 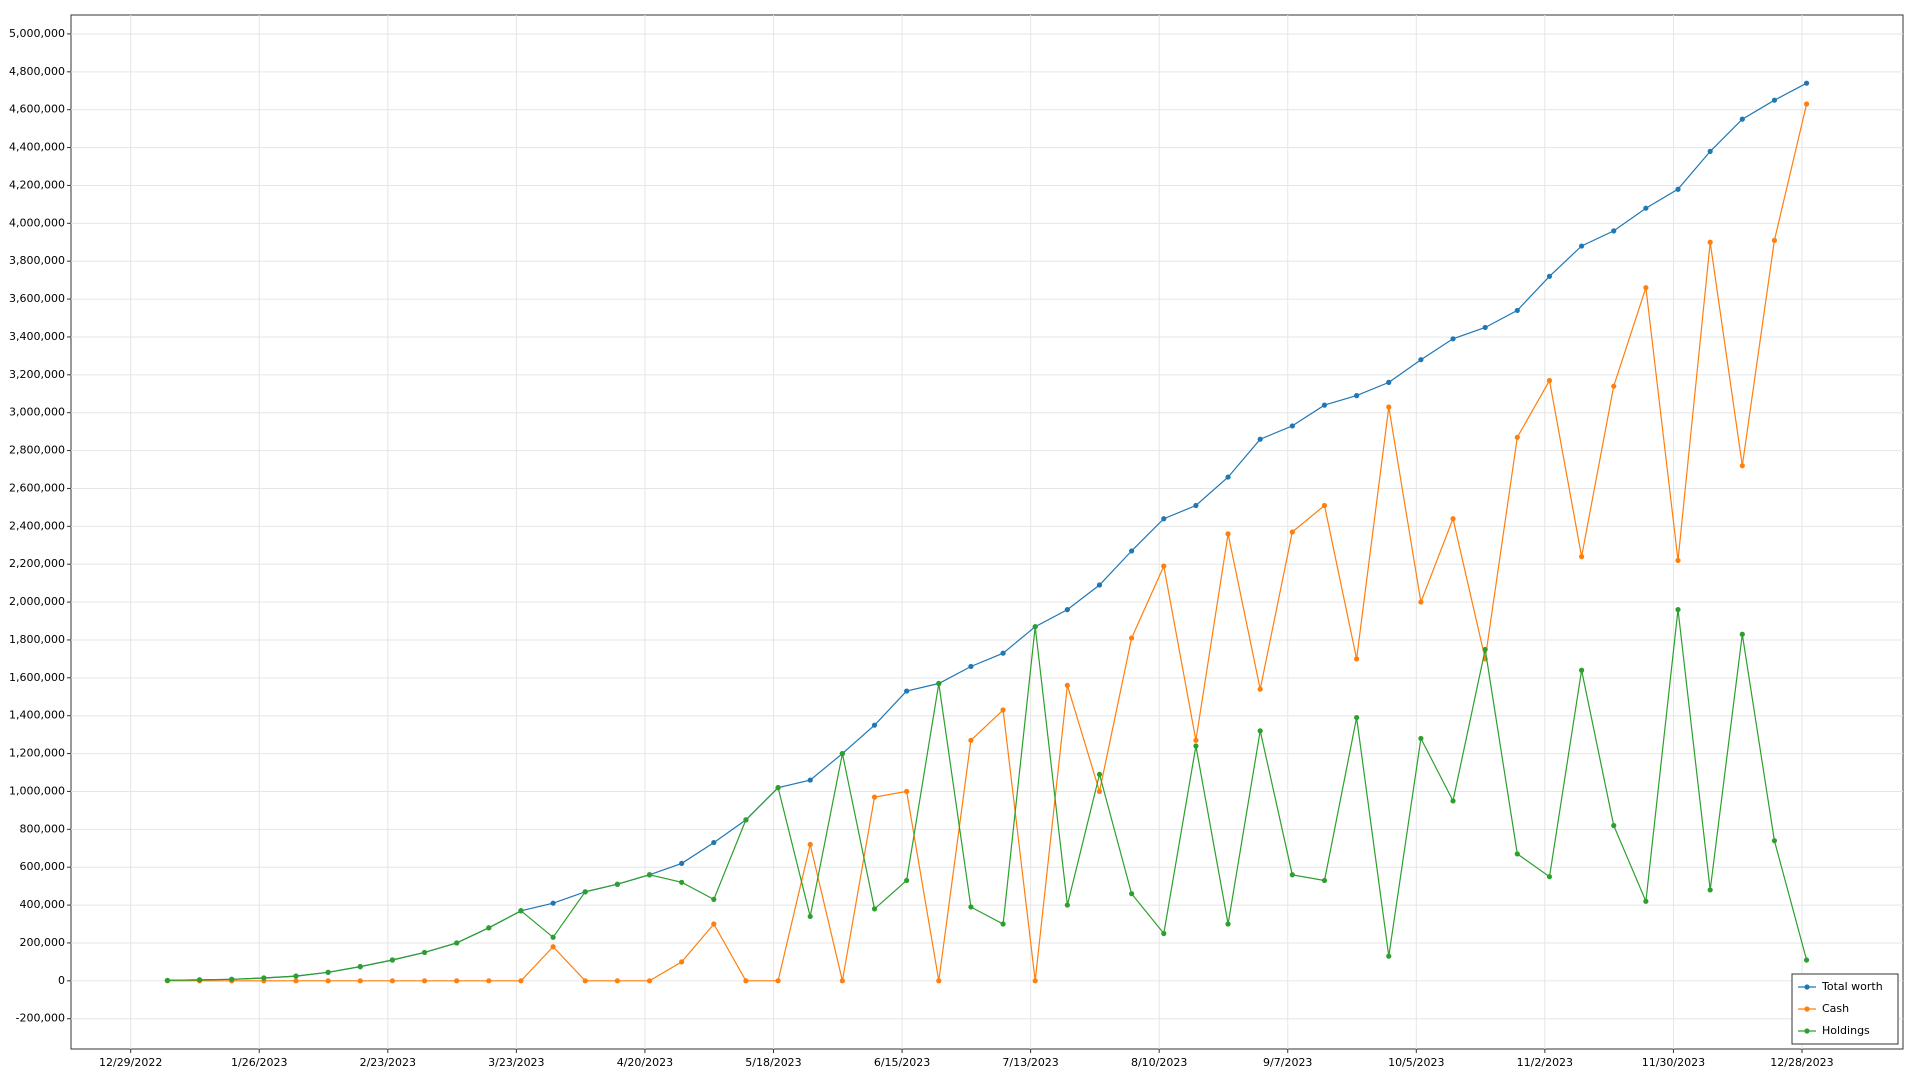 I want to click on y-tick-label: 1,200,000, so click(x=37, y=753).